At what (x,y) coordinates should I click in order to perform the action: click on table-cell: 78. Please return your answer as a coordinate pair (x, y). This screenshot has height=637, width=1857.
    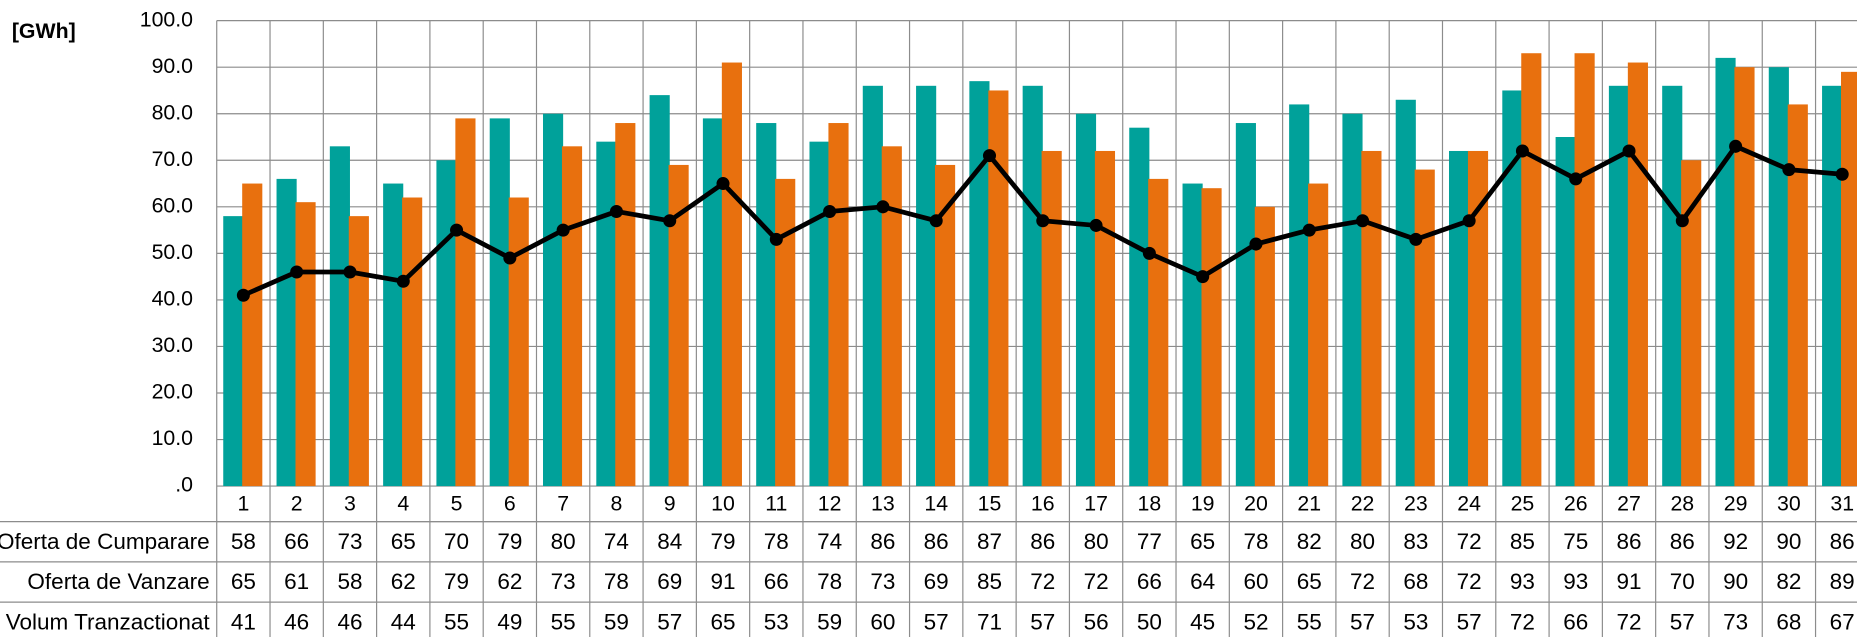
    Looking at the image, I should click on (829, 581).